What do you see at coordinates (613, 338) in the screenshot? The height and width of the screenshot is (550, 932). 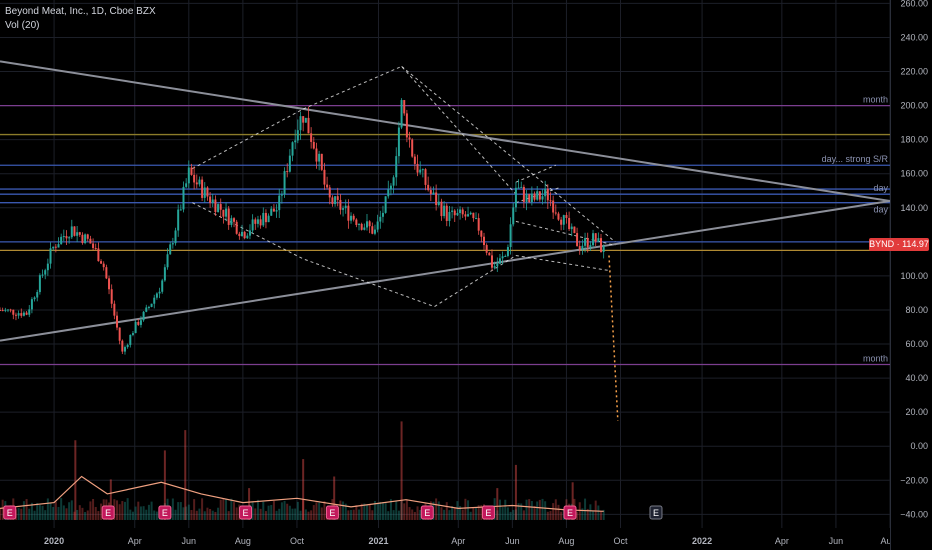 I see `projection-dotted-line` at bounding box center [613, 338].